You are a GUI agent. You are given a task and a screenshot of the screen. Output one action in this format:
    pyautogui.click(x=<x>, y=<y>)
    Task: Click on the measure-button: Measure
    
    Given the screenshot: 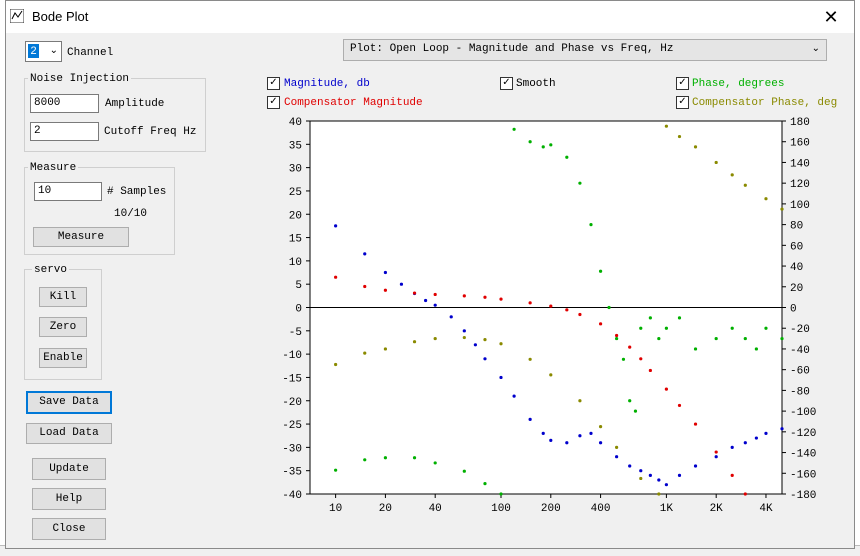 What is the action you would take?
    pyautogui.click(x=81, y=237)
    